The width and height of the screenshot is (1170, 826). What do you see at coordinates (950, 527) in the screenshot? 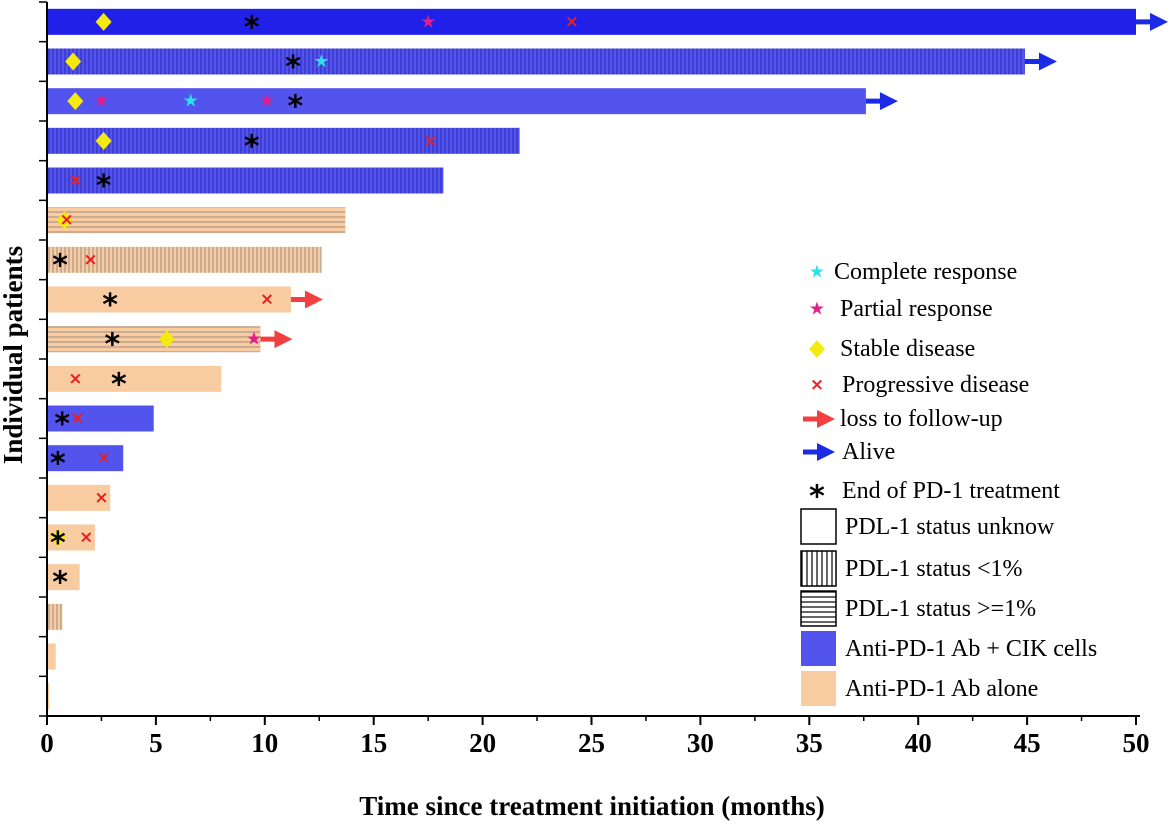
I see `legend-label-pdl1-unknown: PDL-1 status unknow` at bounding box center [950, 527].